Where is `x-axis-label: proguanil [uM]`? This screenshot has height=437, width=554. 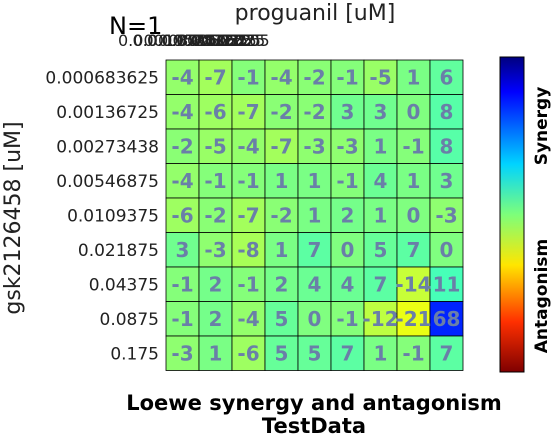
x-axis-label: proguanil [uM] is located at coordinates (315, 13).